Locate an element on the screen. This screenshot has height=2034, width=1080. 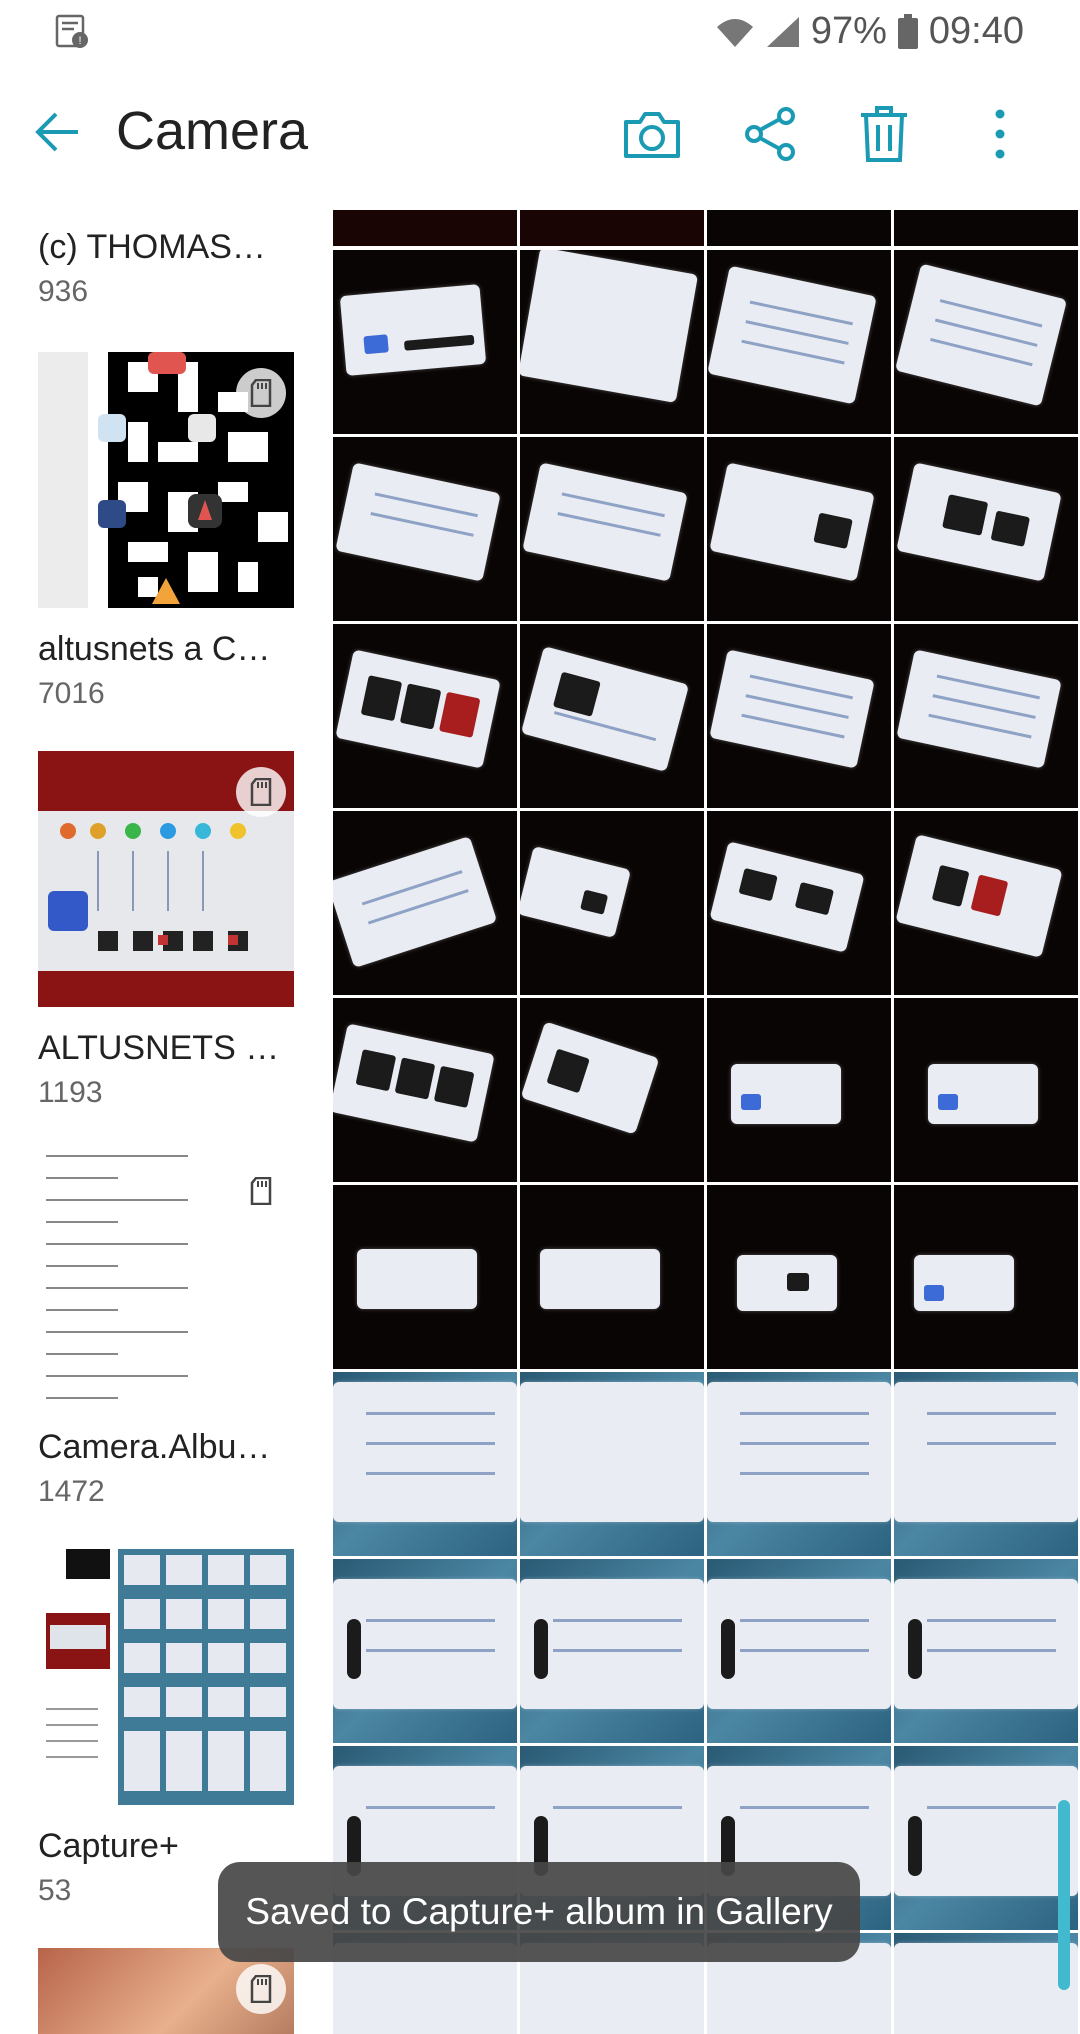
album-item: ALTUSNETS a… 1193 is located at coordinates (166, 930).